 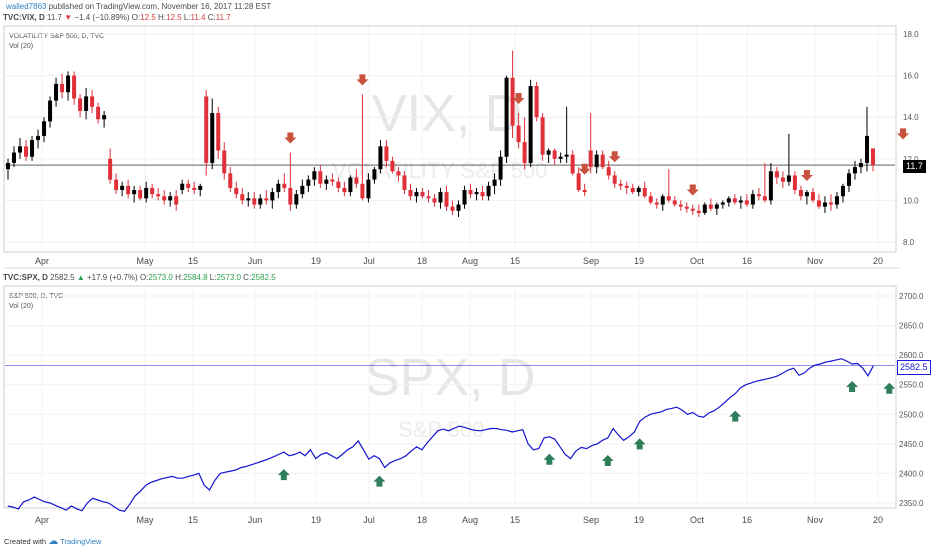 What do you see at coordinates (81, 541) in the screenshot?
I see `footer-brand-link: TradingView` at bounding box center [81, 541].